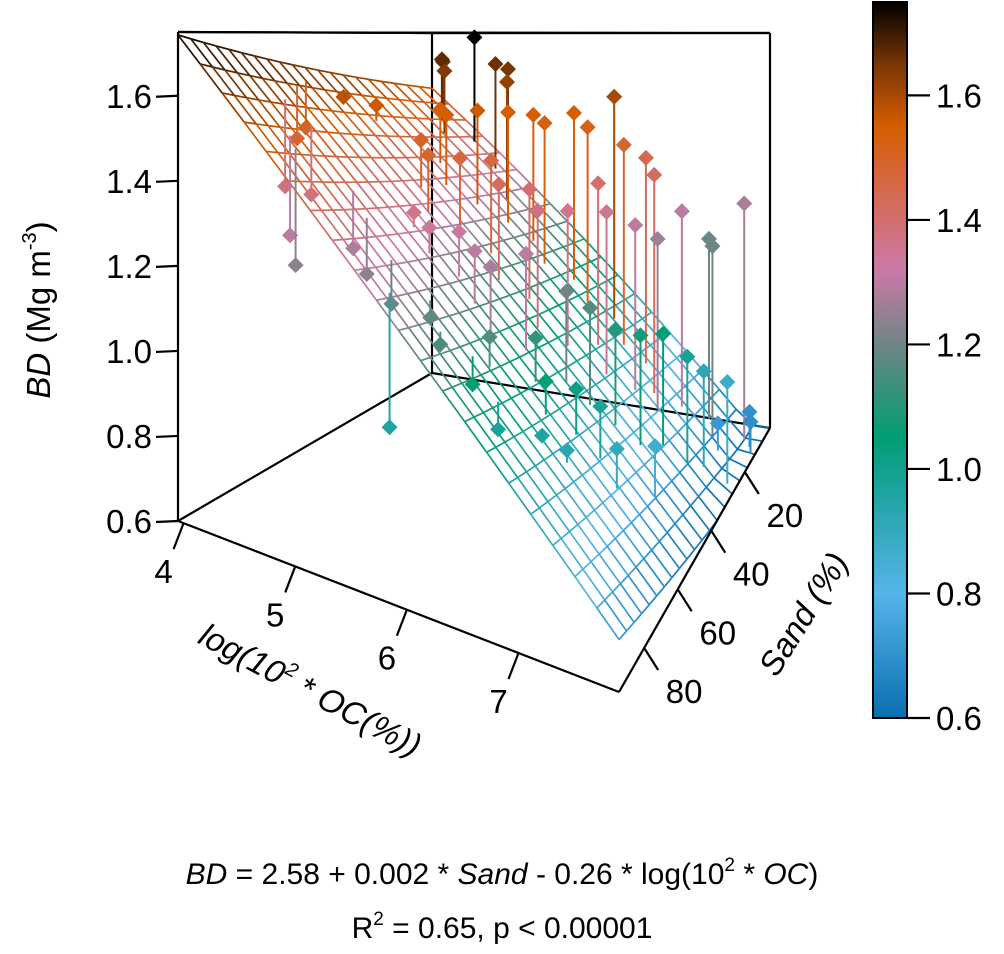  I want to click on y-axis-tick, so click(651, 659).